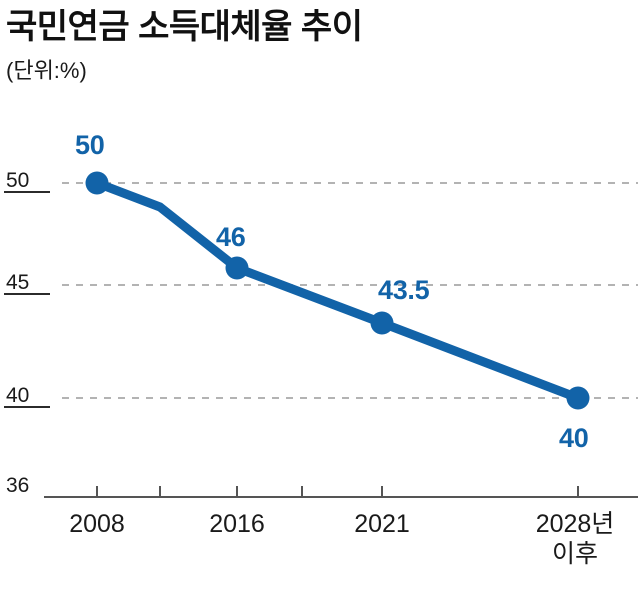  I want to click on x-axis-label-line1: 2016, so click(237, 524).